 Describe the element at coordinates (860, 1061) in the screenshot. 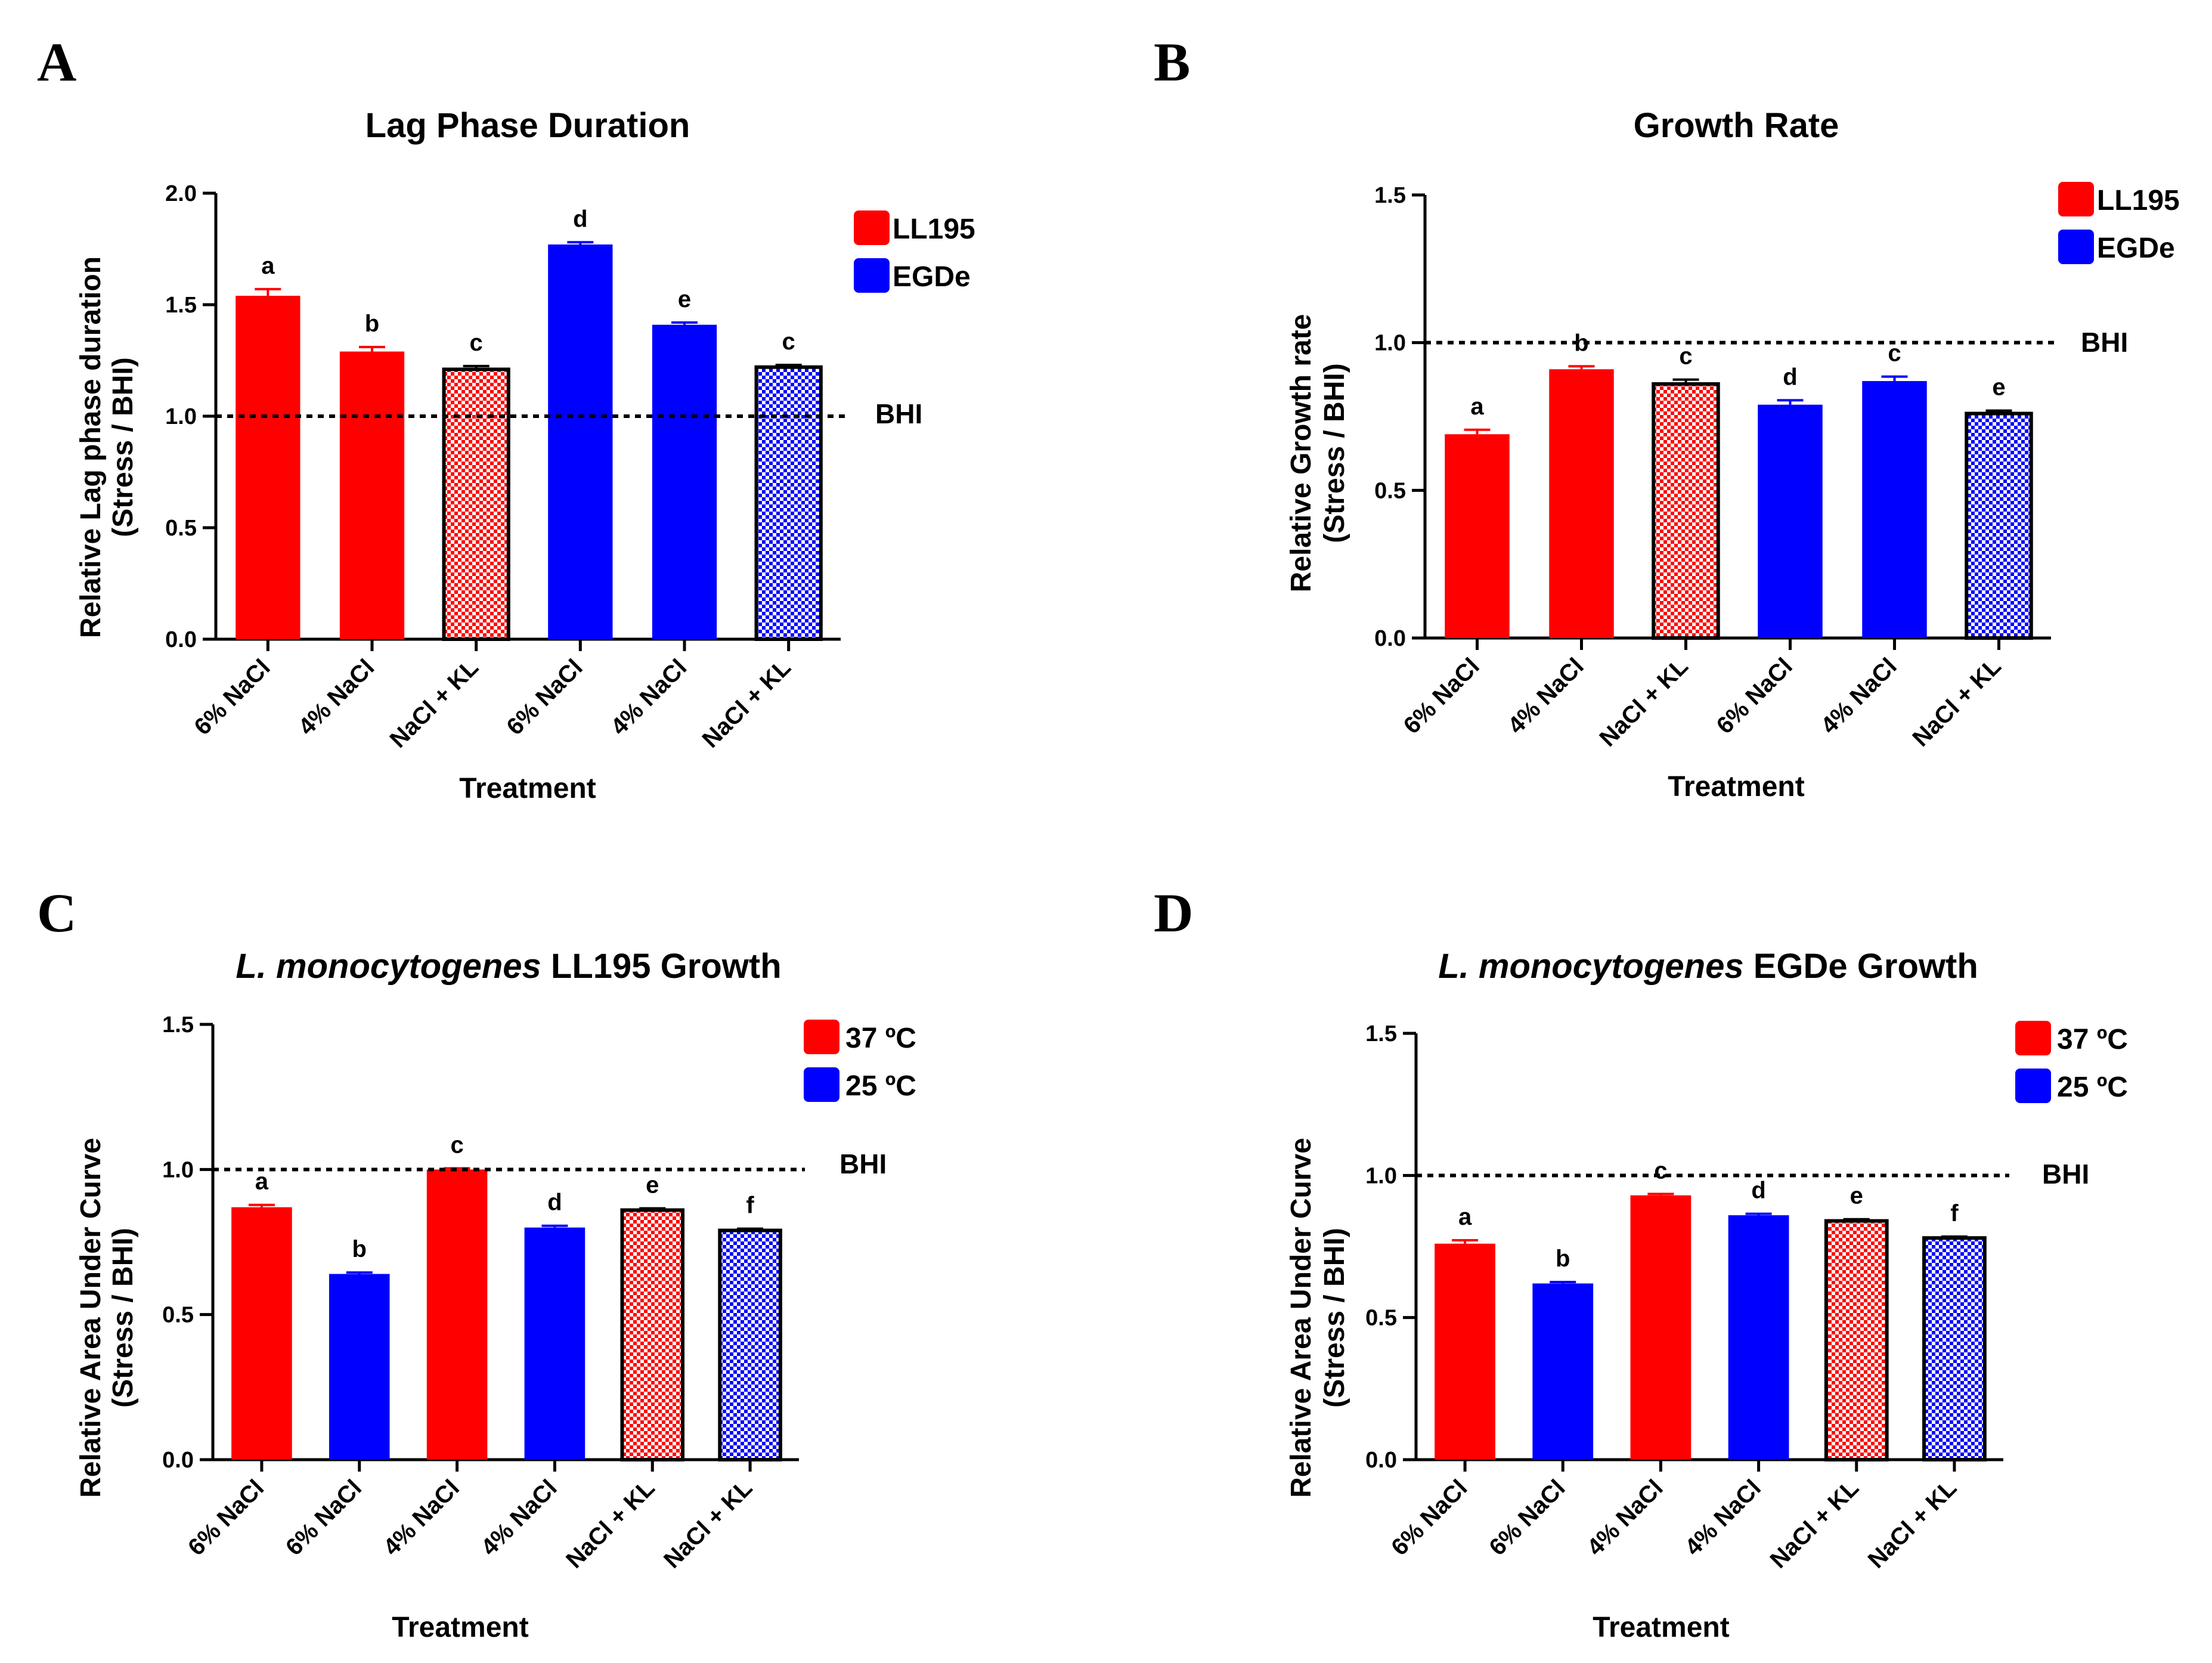

I see `legend: 37 ºC 25 ºC` at that location.